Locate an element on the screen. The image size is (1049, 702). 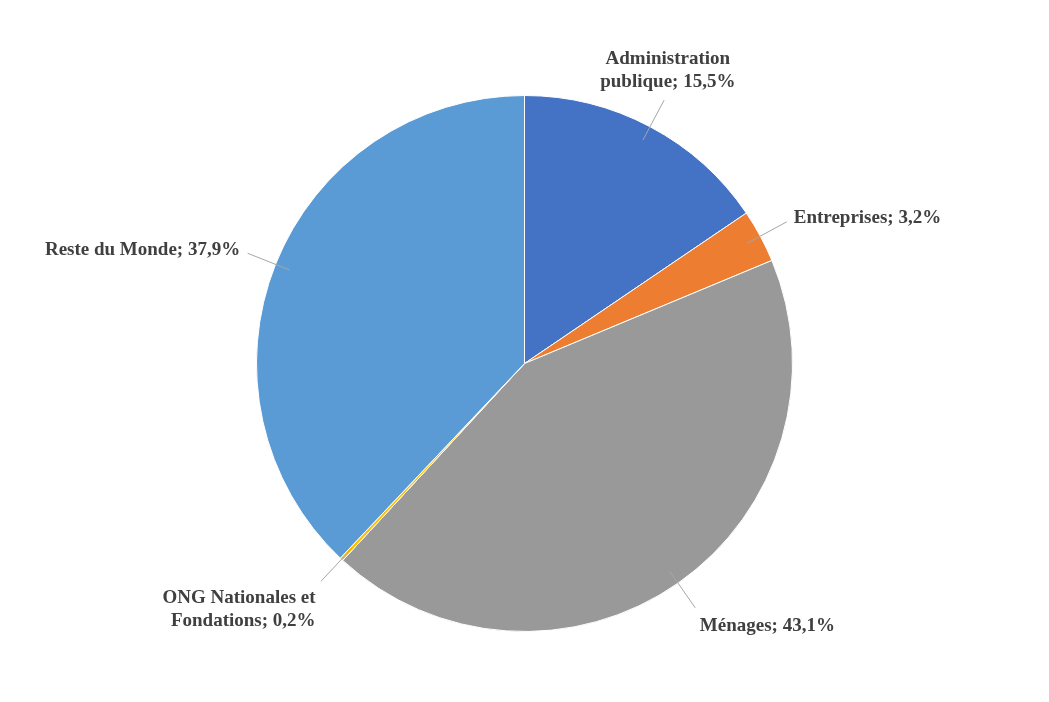
slice-label: ONG Nationales et Fondations; 0,2% is located at coordinates (239, 608).